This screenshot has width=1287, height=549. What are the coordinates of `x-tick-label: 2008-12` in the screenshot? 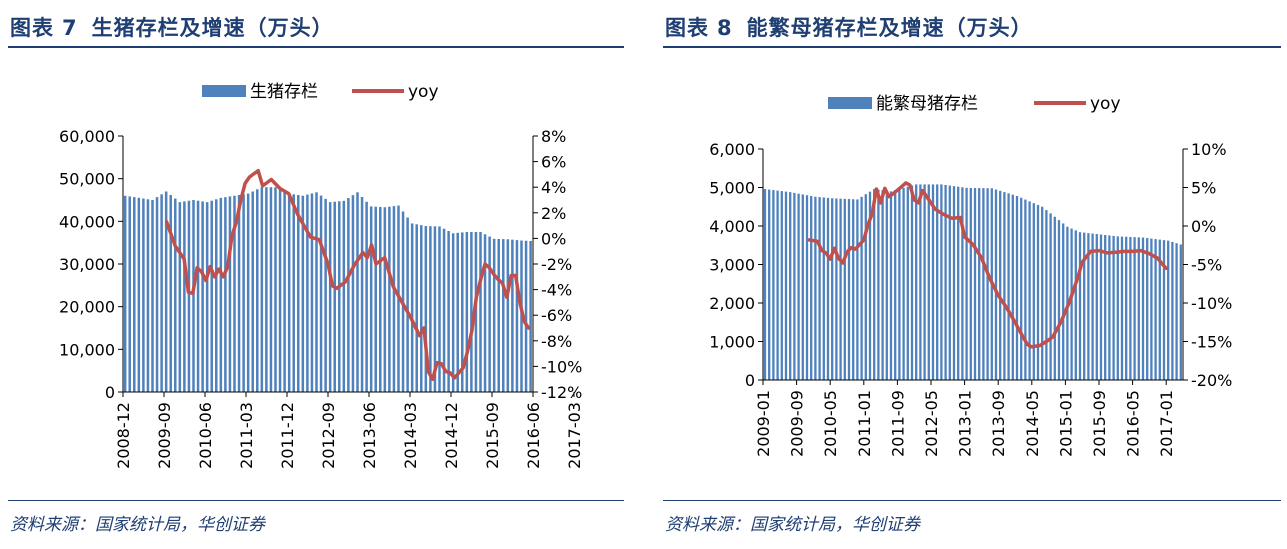 It's located at (123, 435).